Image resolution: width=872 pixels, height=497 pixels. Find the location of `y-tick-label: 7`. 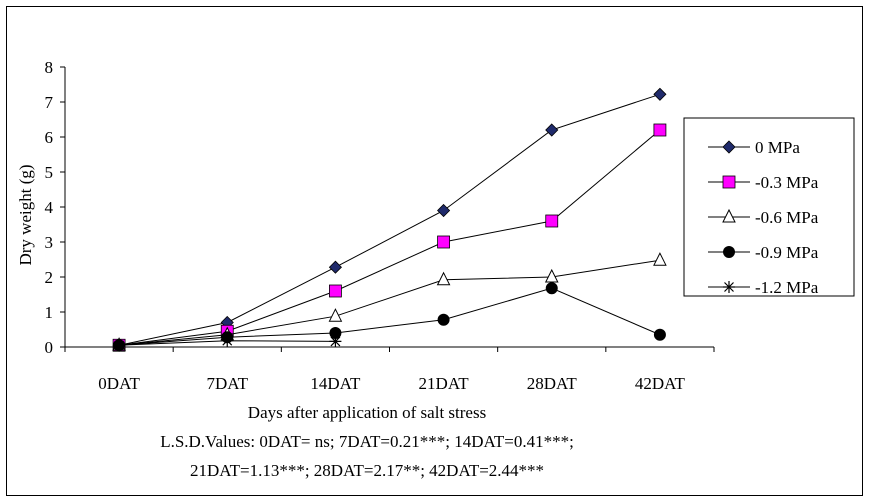

y-tick-label: 7 is located at coordinates (49, 102).